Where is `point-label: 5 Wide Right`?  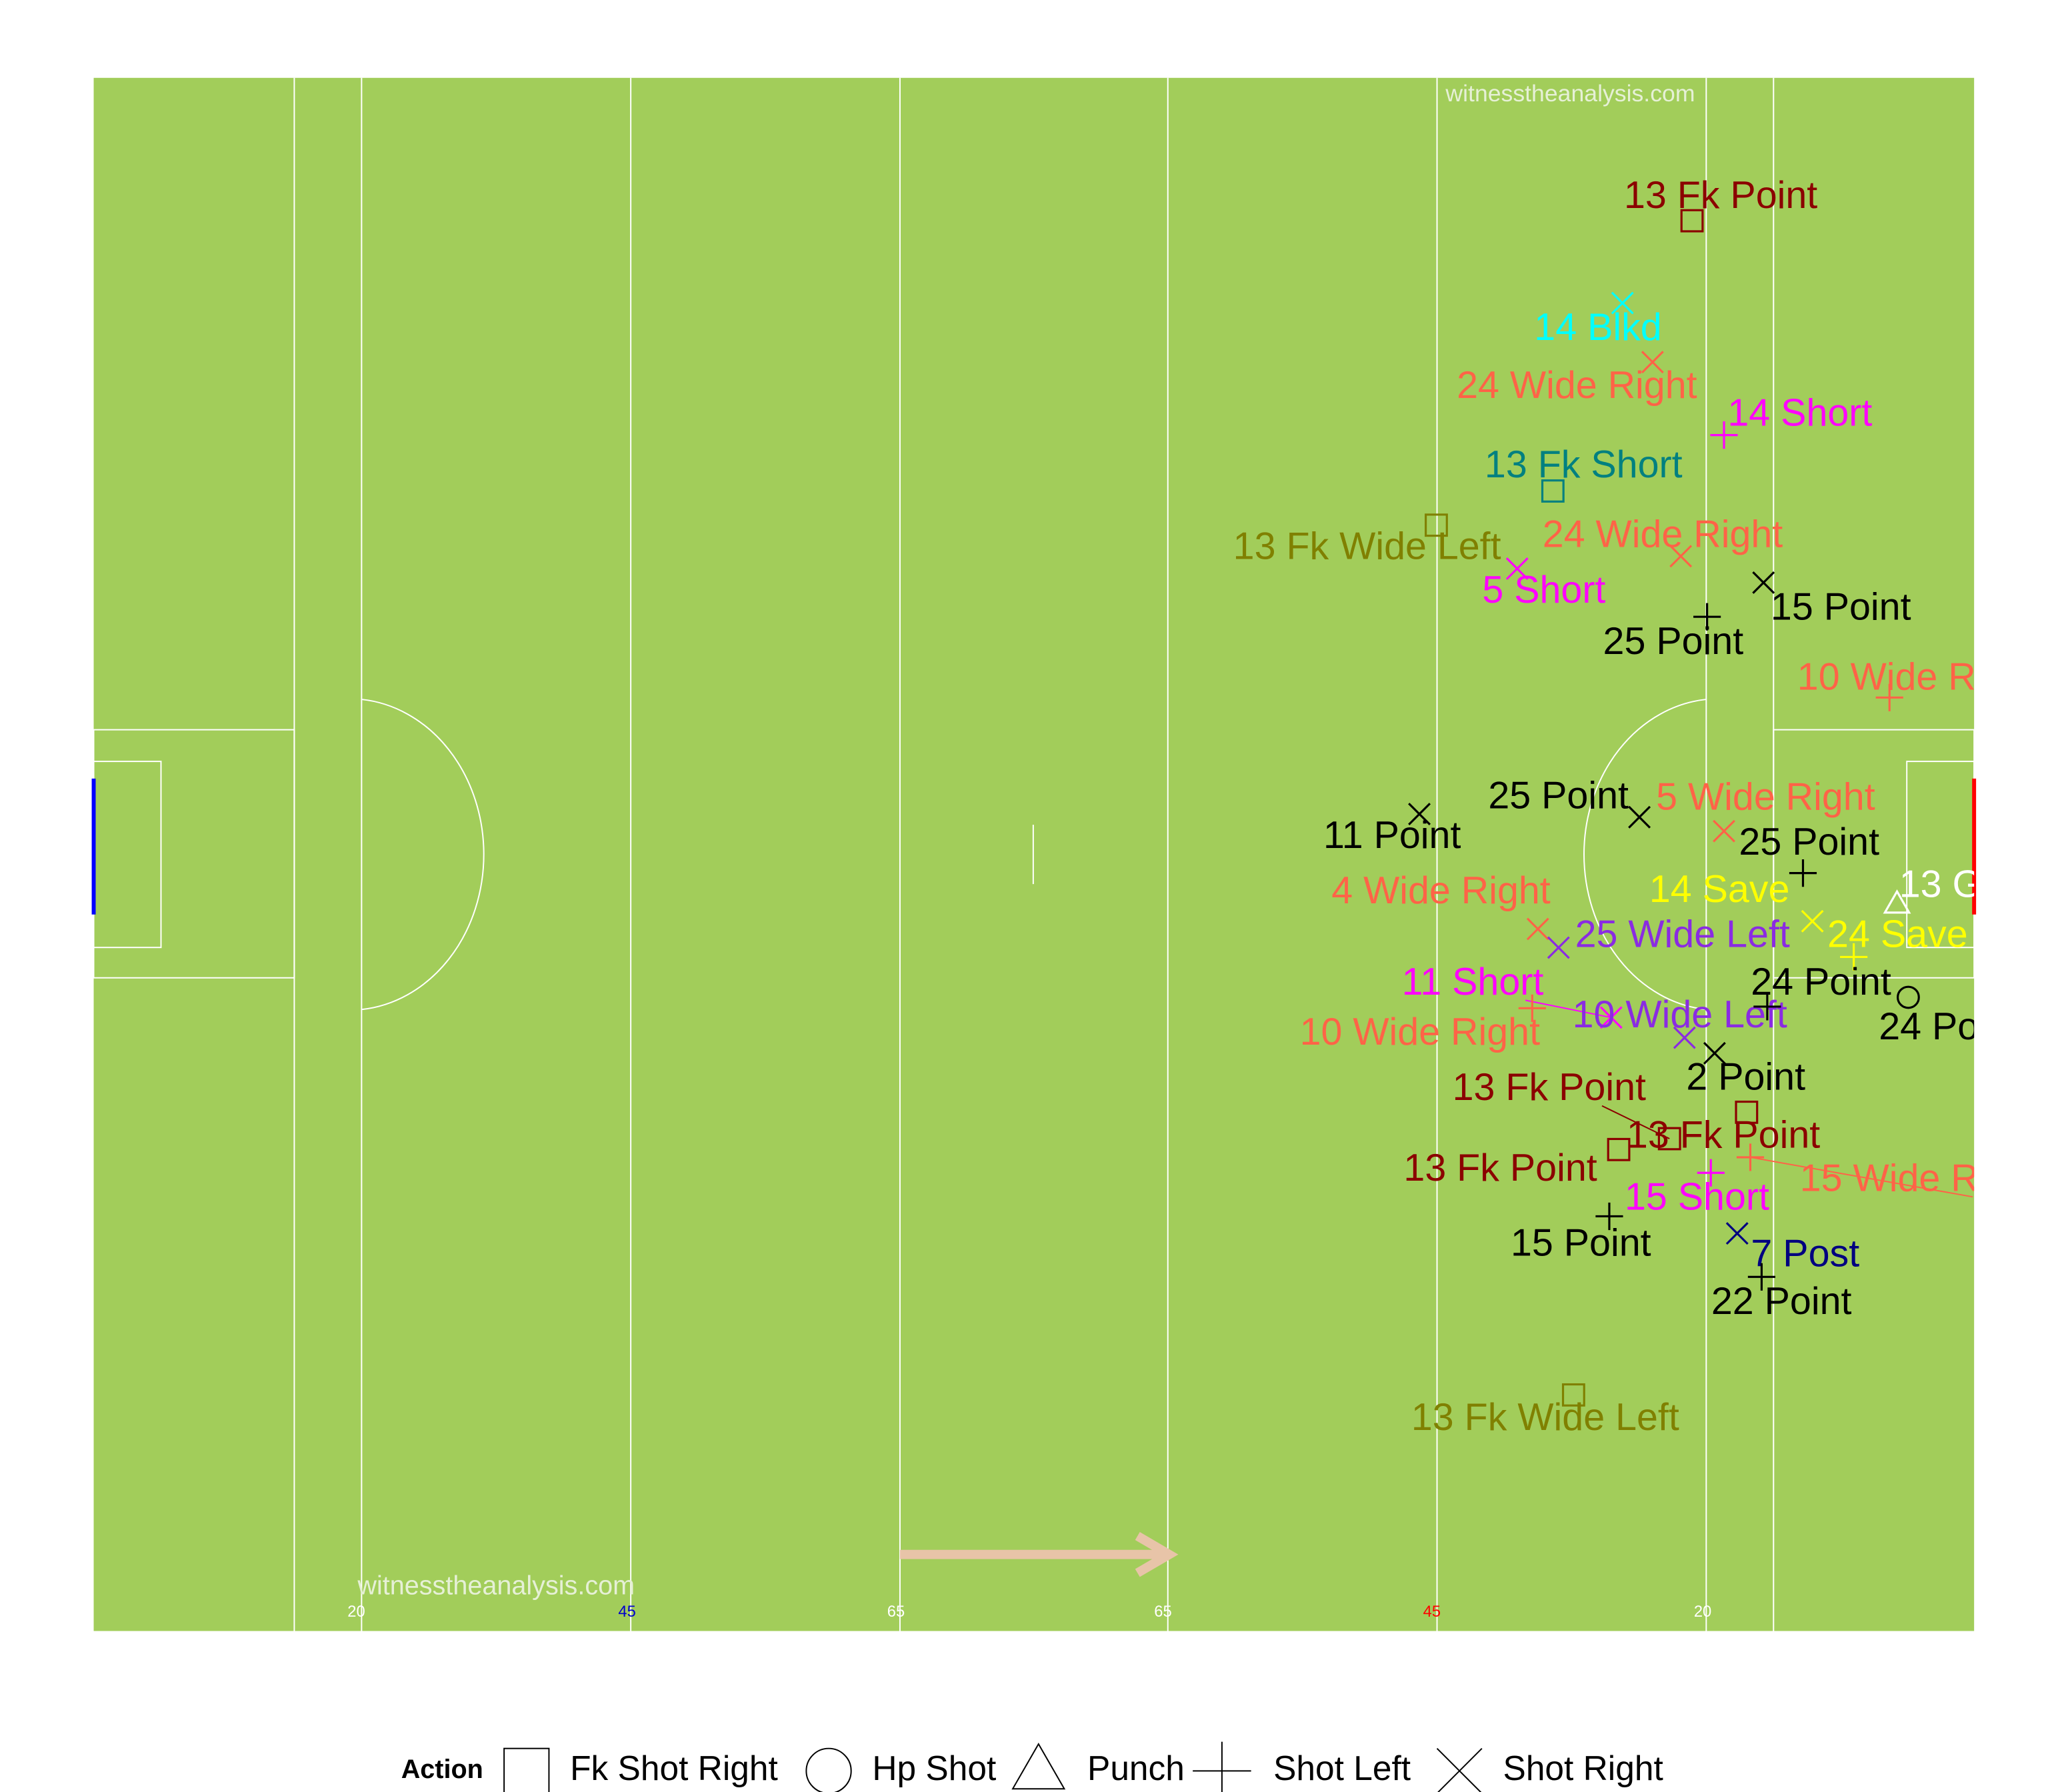
point-label: 5 Wide Right is located at coordinates (1765, 797).